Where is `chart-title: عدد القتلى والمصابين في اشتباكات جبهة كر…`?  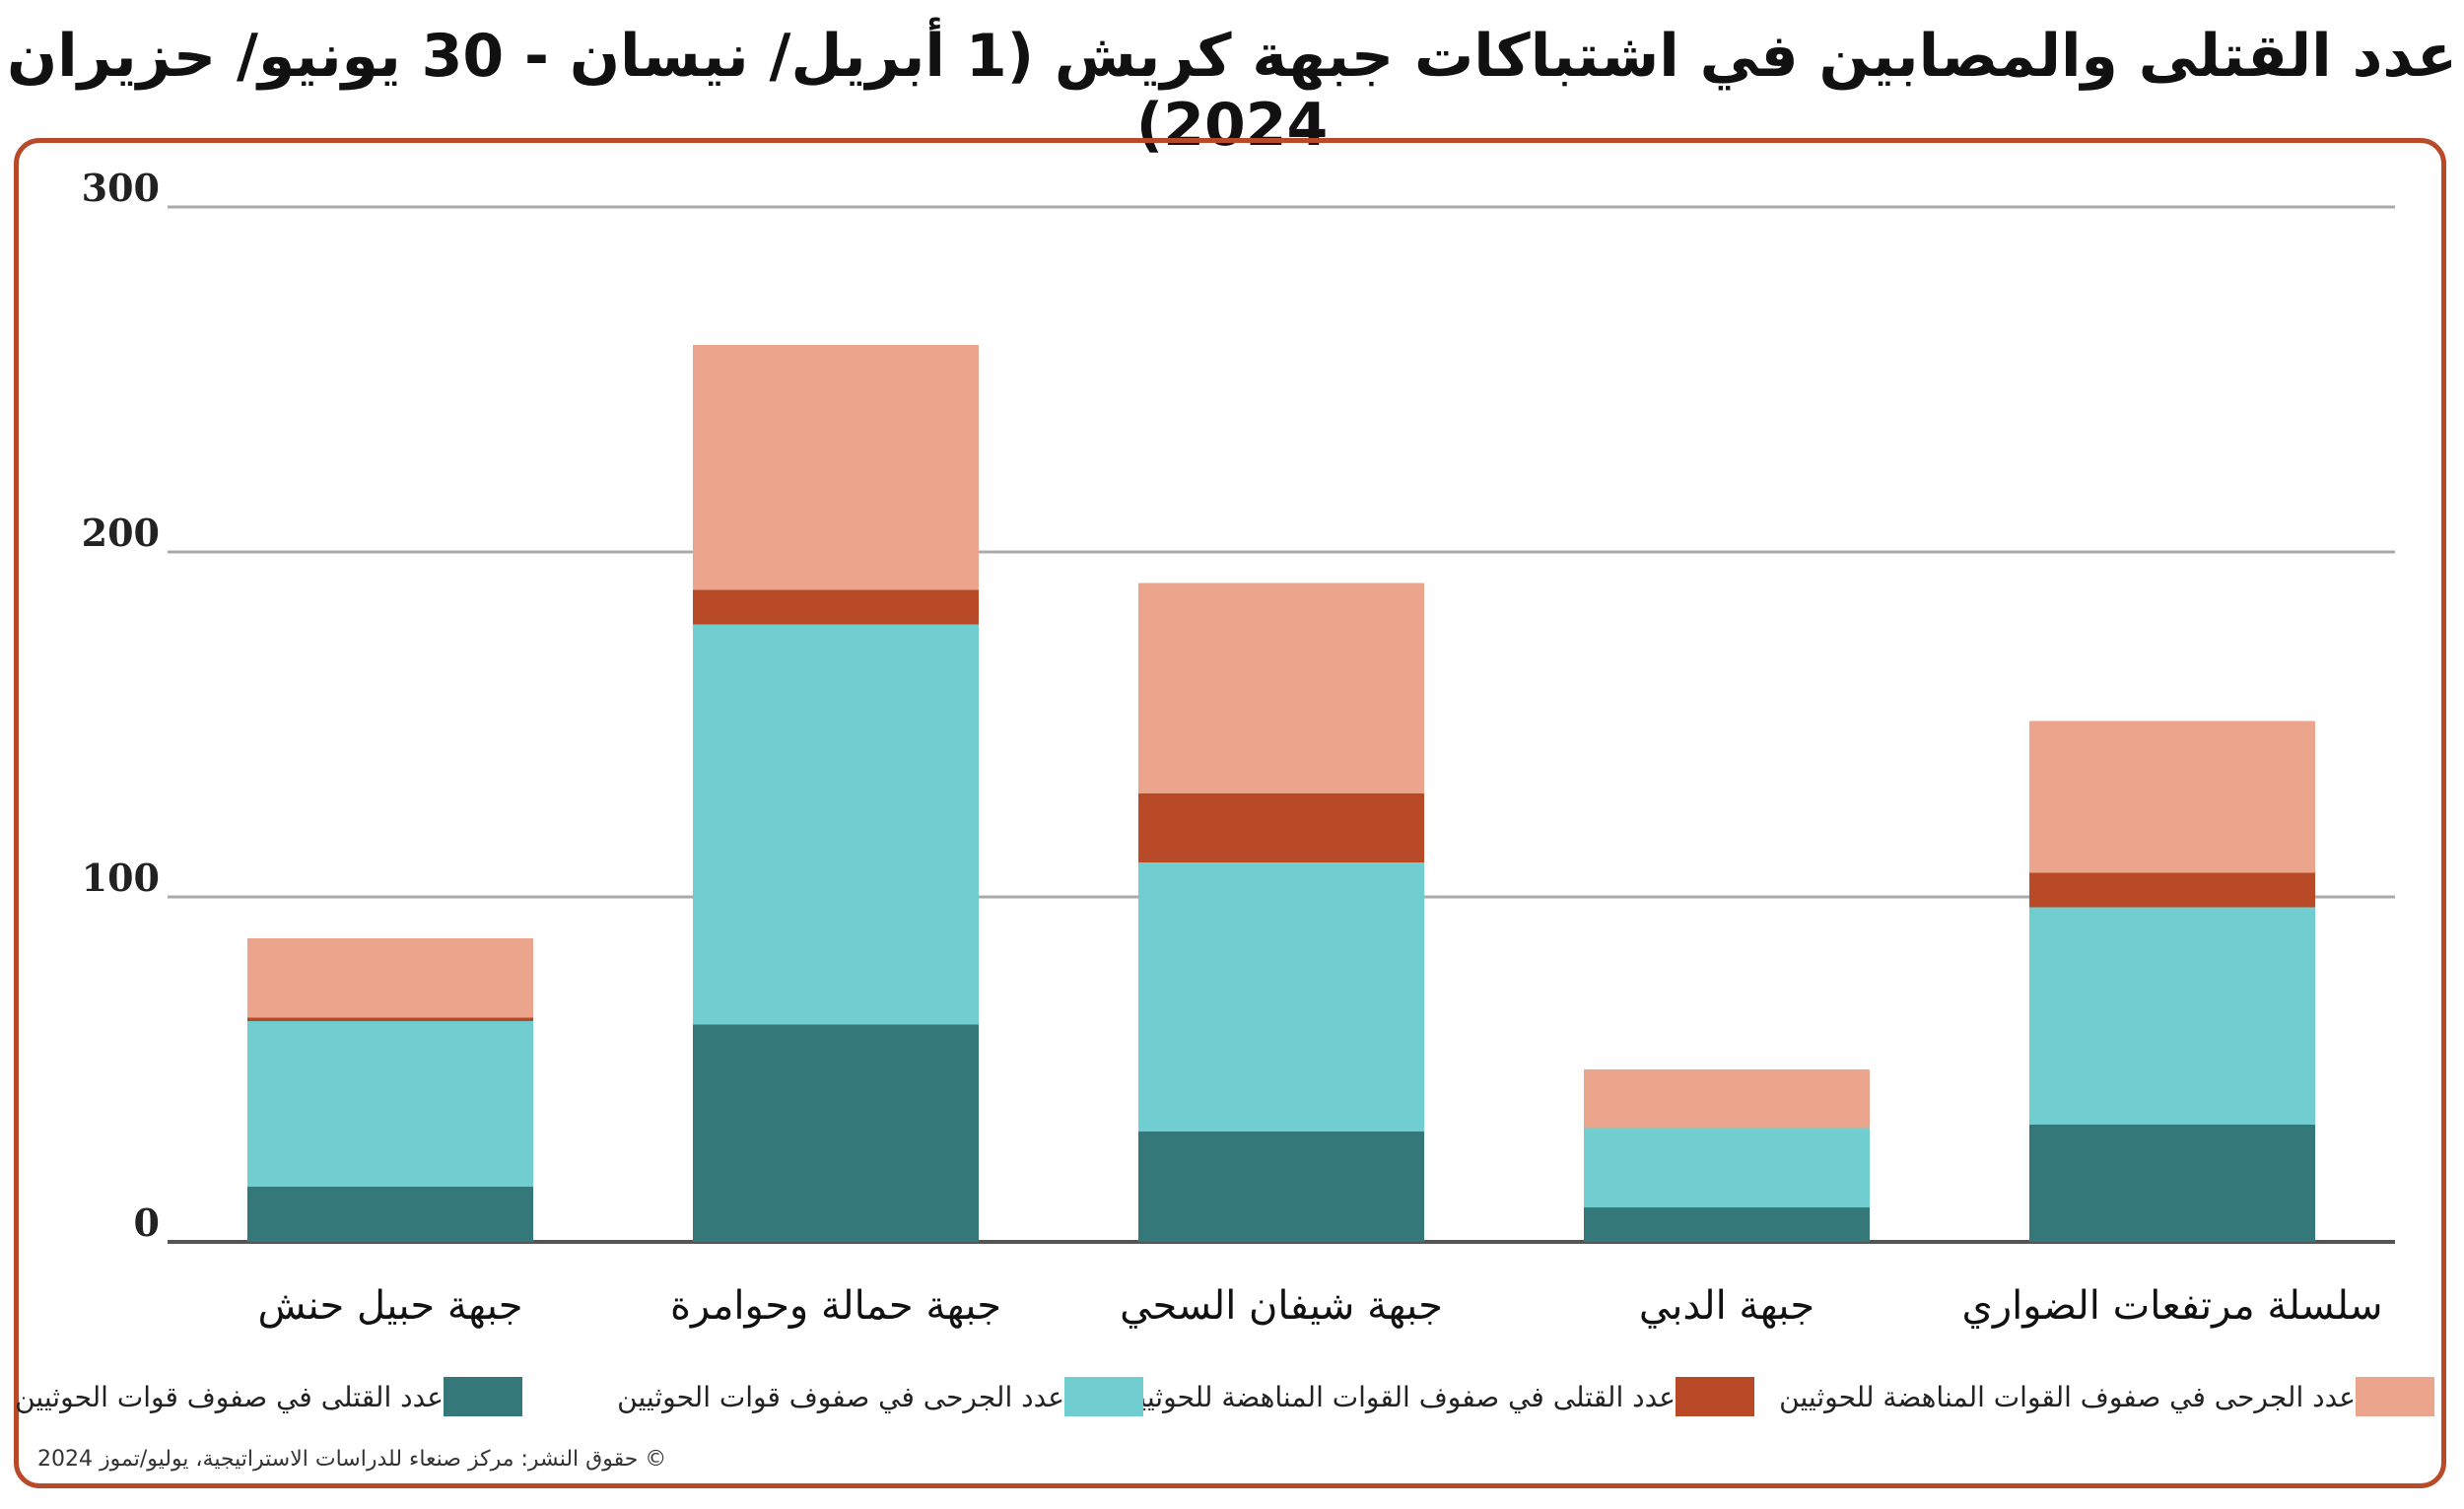 chart-title: عدد القتلى والمصابين في اشتباكات جبهة كر… is located at coordinates (1232, 91).